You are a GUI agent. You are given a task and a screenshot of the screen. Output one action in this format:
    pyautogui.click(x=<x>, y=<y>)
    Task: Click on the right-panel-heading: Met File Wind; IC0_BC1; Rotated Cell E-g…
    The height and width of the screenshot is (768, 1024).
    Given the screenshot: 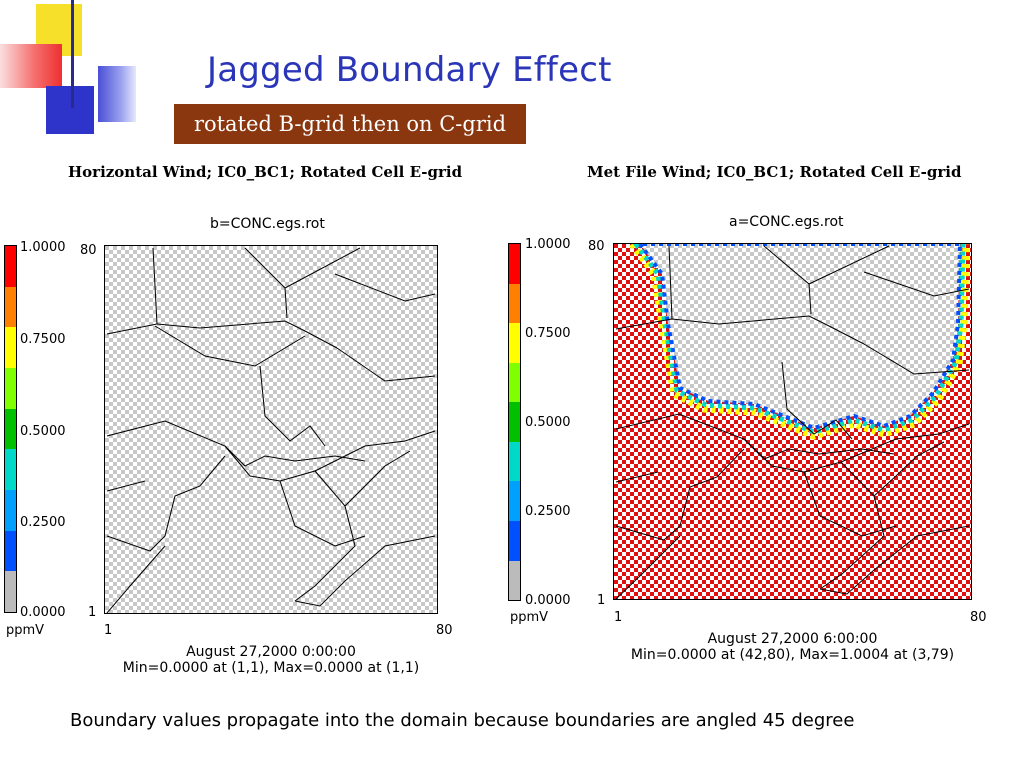 What is the action you would take?
    pyautogui.click(x=774, y=172)
    